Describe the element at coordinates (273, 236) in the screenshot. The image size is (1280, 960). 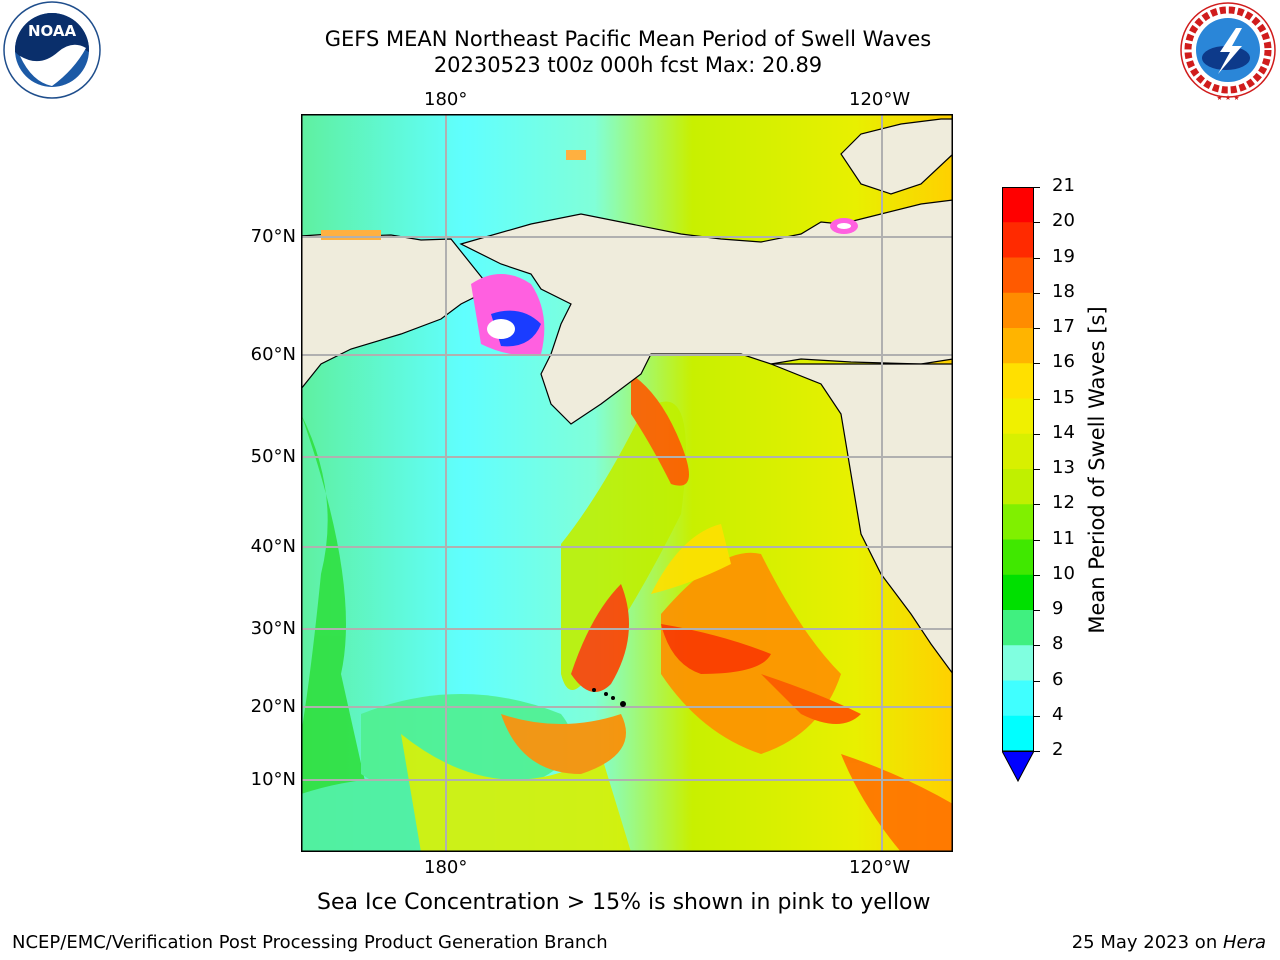
I see `lat-label-70n: 70°N` at that location.